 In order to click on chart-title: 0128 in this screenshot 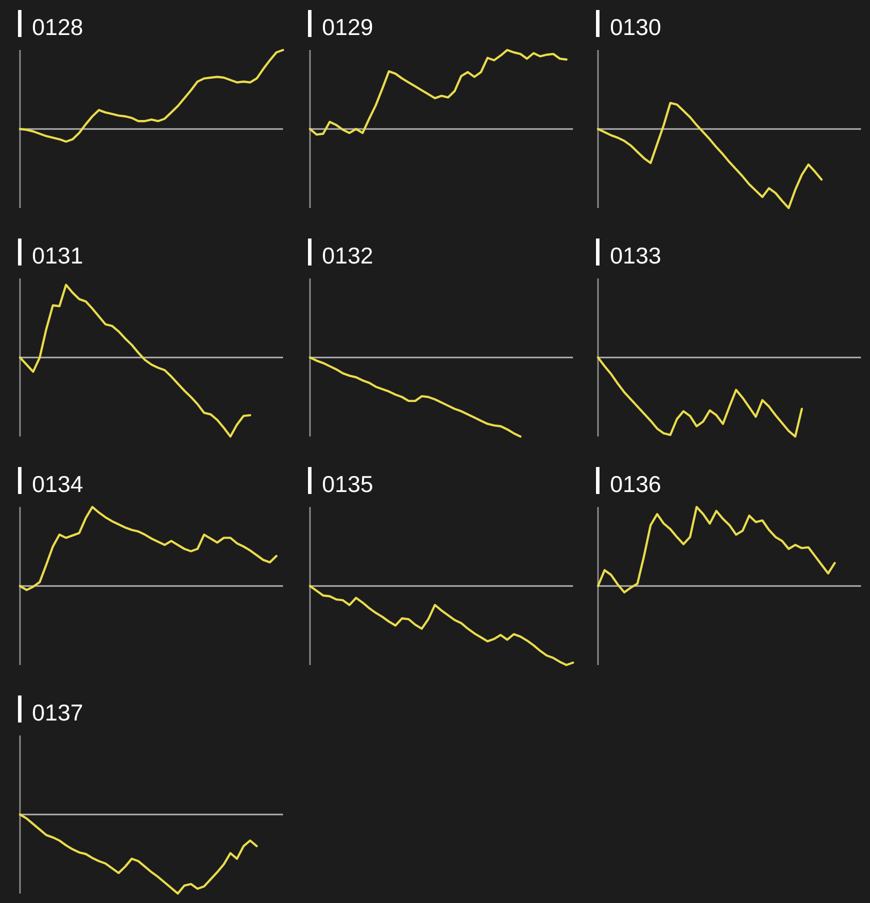, I will do `click(58, 27)`.